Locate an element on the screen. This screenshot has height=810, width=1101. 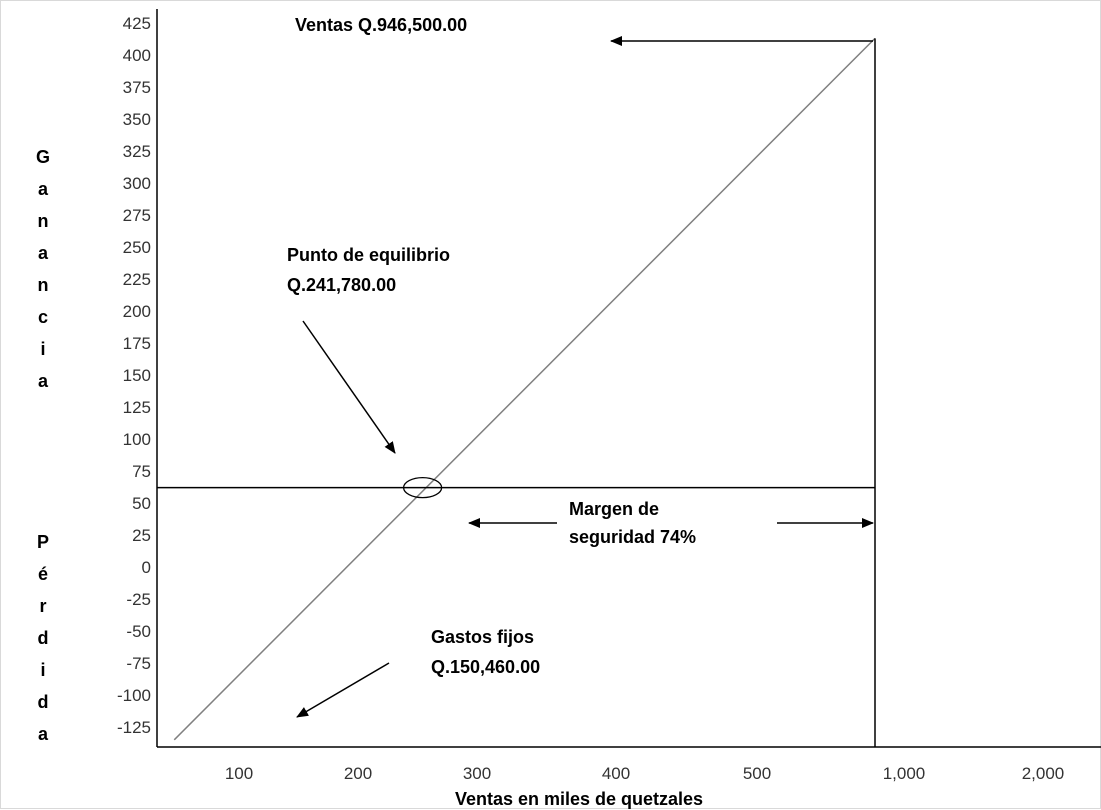
y-tick-label: 225 is located at coordinates (137, 279).